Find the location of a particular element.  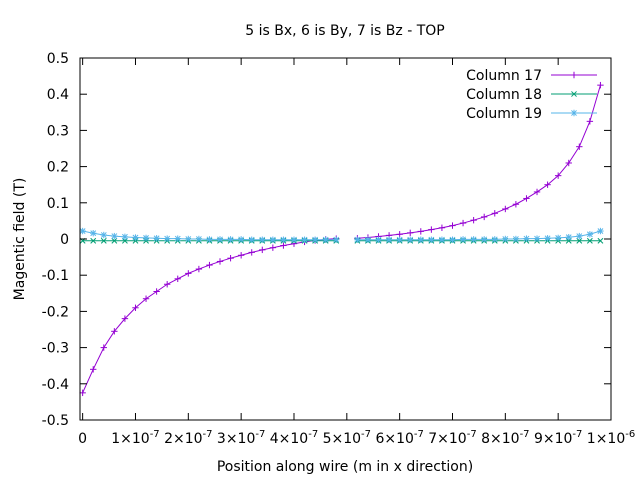

legend: Column 17 Column 18 Column 19 is located at coordinates (531, 95).